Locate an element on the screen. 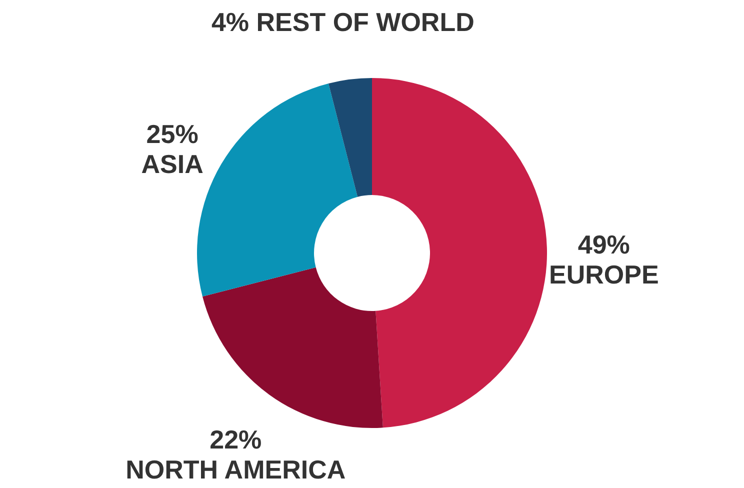 This screenshot has height=488, width=744. slice-label: ASIA is located at coordinates (172, 163).